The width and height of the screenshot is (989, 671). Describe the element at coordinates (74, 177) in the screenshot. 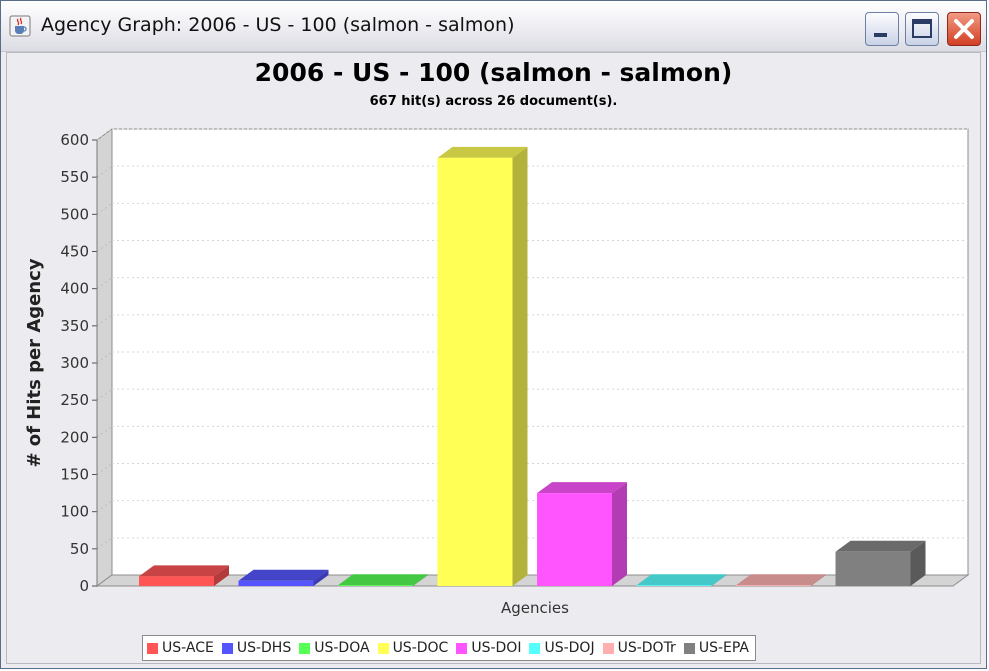

I see `y-tick-label: 550` at that location.